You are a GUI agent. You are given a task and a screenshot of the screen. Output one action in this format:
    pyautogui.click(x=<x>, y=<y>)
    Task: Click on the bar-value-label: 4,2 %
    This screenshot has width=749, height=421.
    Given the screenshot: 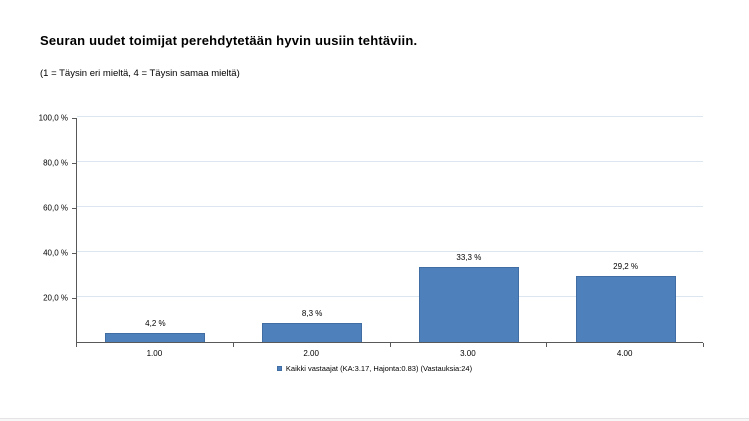 What is the action you would take?
    pyautogui.click(x=155, y=323)
    